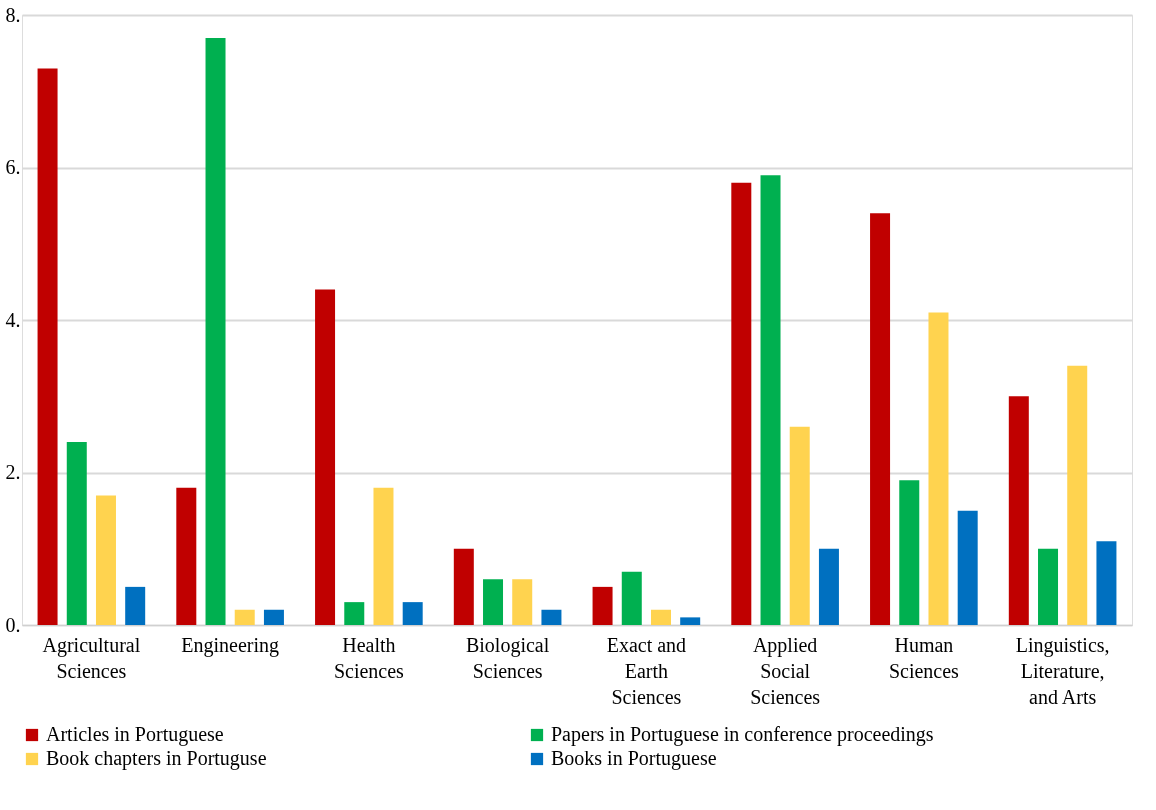  Describe the element at coordinates (634, 758) in the screenshot. I see `legend-label: Books in Portuguese` at that location.